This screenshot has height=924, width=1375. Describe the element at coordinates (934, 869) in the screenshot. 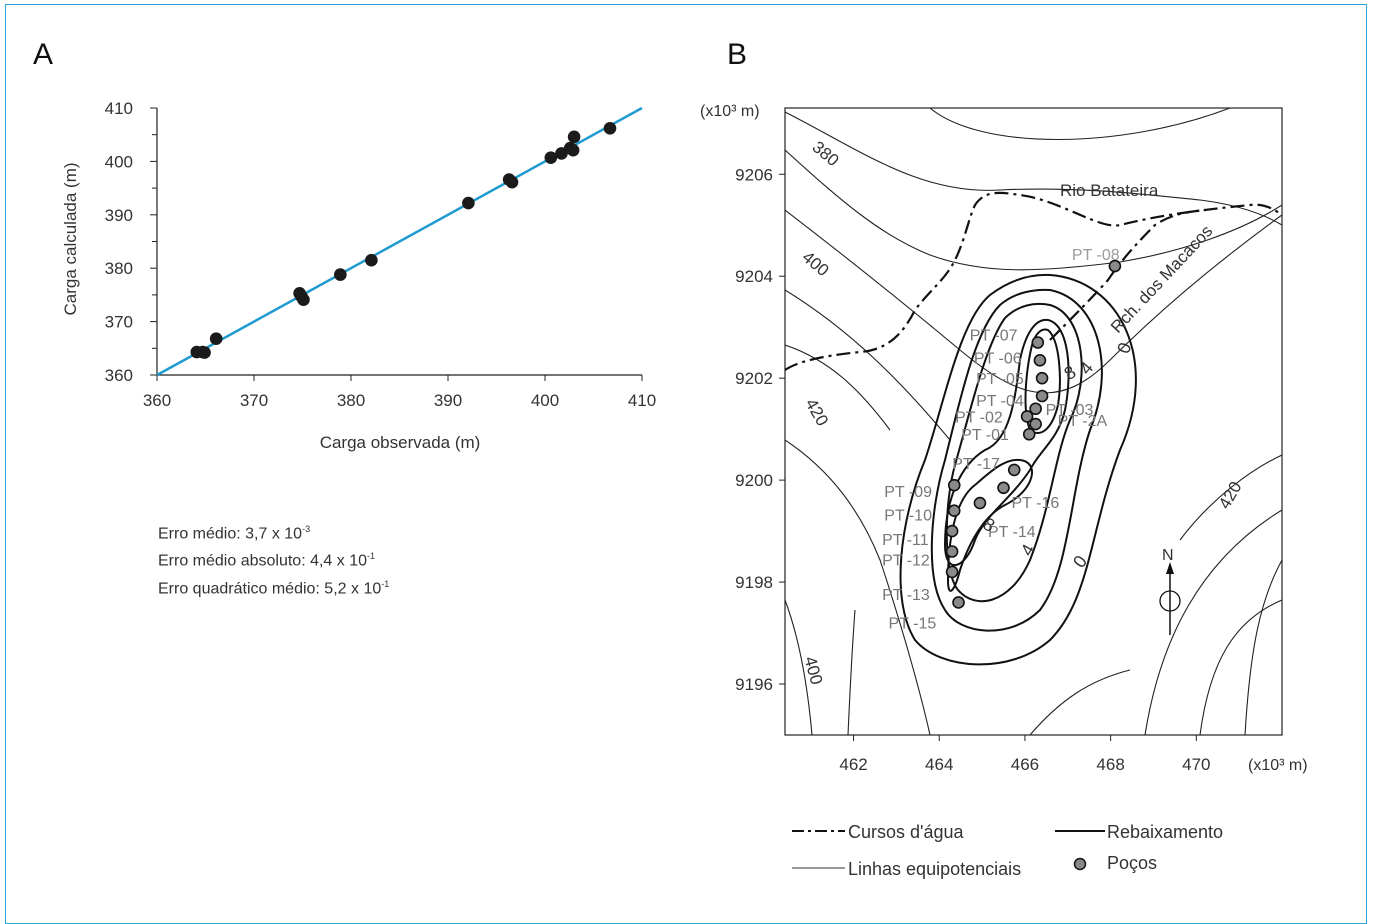

I see `legend-label-equipotential: Linhas equipotenciais` at that location.